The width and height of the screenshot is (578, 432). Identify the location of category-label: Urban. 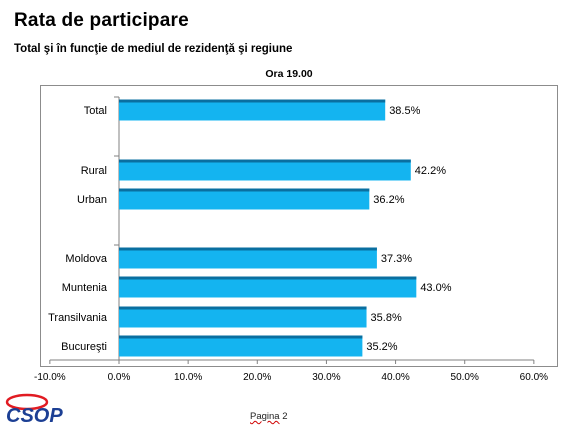
(92, 200).